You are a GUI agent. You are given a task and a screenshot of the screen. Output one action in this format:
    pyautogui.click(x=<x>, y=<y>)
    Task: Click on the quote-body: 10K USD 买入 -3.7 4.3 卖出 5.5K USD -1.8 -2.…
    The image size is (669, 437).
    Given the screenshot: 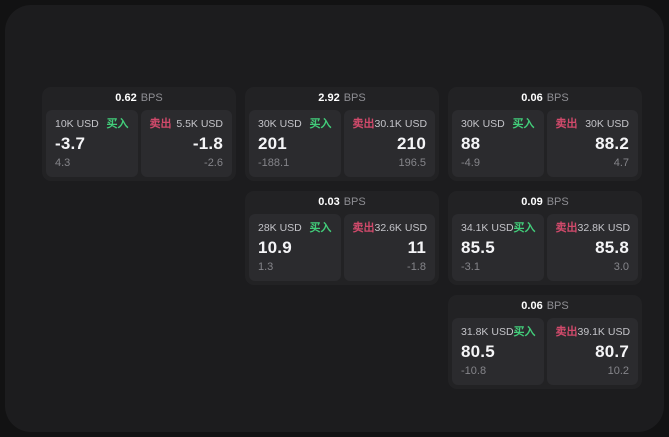 What is the action you would take?
    pyautogui.click(x=139, y=145)
    